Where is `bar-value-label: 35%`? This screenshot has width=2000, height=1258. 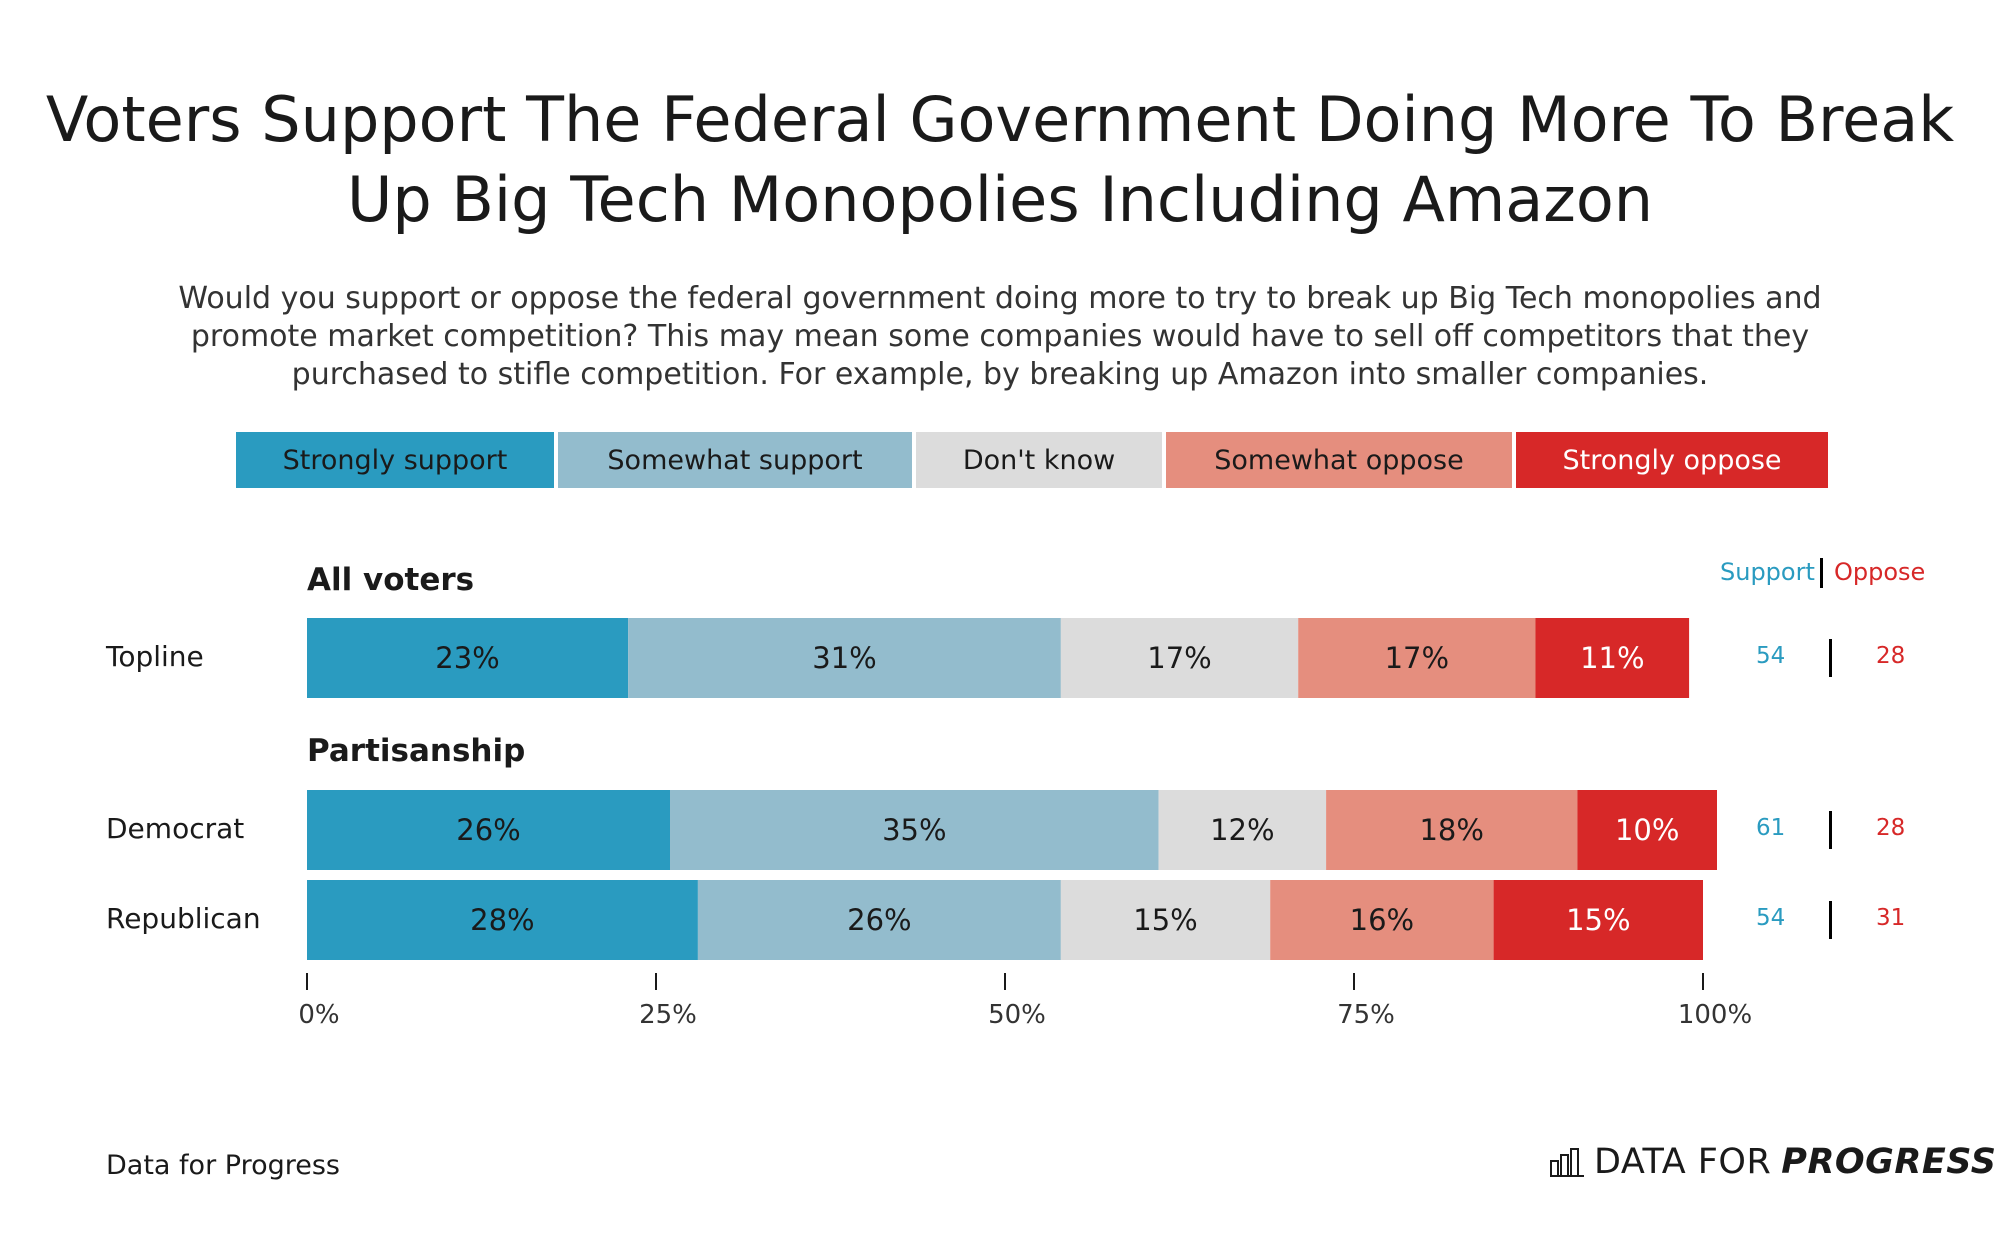
bar-value-label: 35% is located at coordinates (914, 830).